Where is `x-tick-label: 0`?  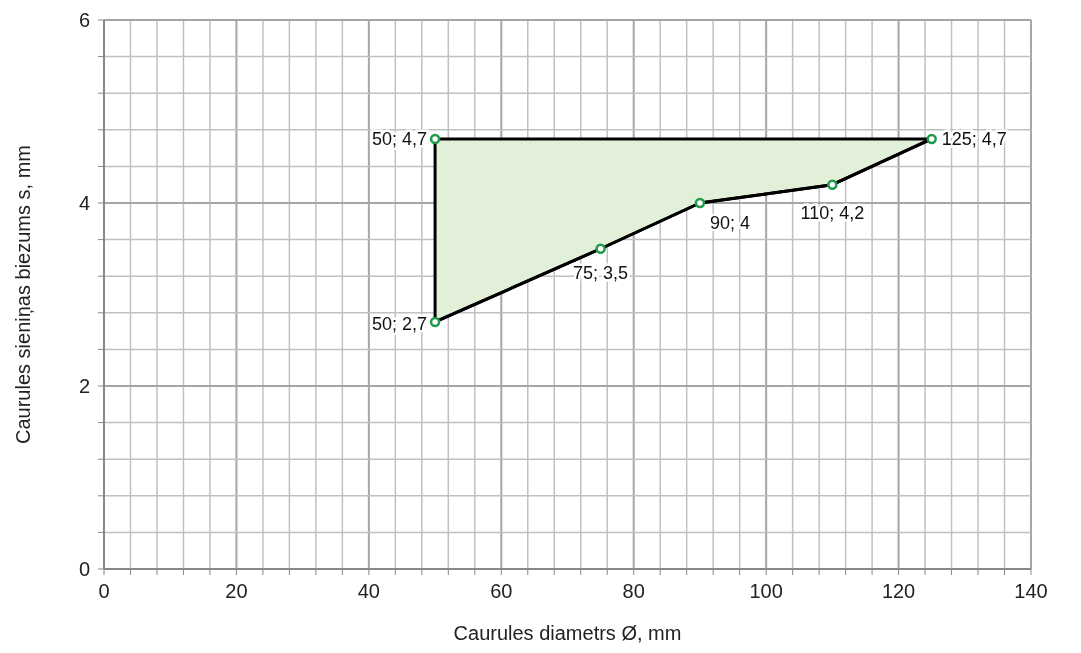 x-tick-label: 0 is located at coordinates (104, 591).